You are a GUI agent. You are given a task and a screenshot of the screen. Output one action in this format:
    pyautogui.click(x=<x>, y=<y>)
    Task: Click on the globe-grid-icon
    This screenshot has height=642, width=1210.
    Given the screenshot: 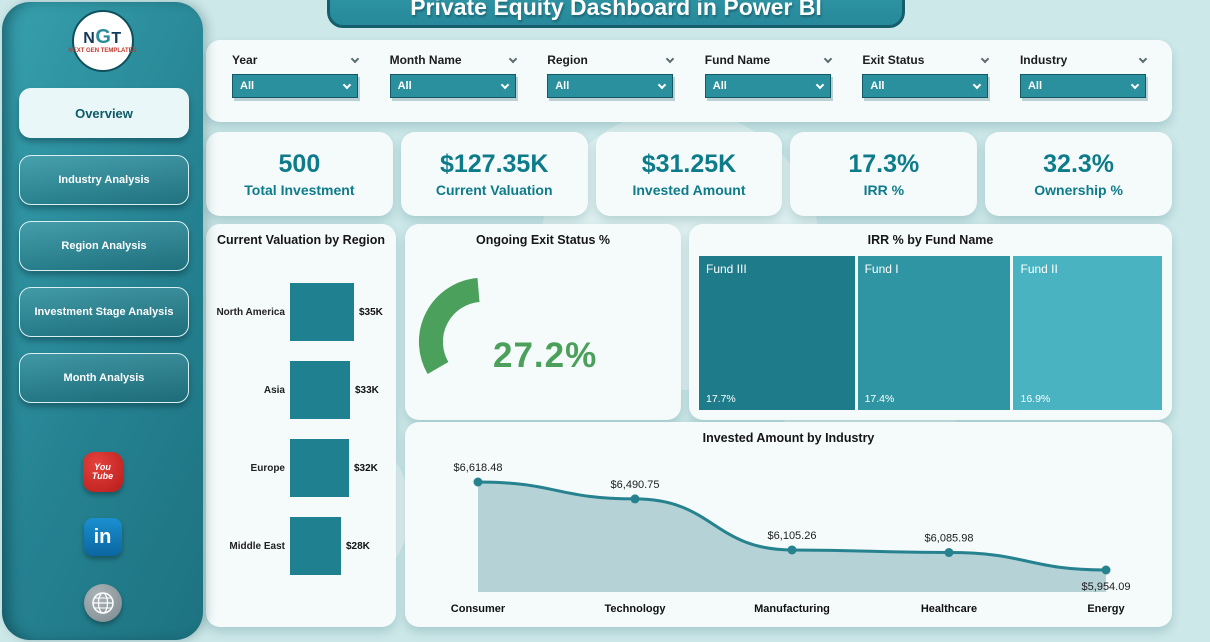 What is the action you would take?
    pyautogui.click(x=102, y=603)
    